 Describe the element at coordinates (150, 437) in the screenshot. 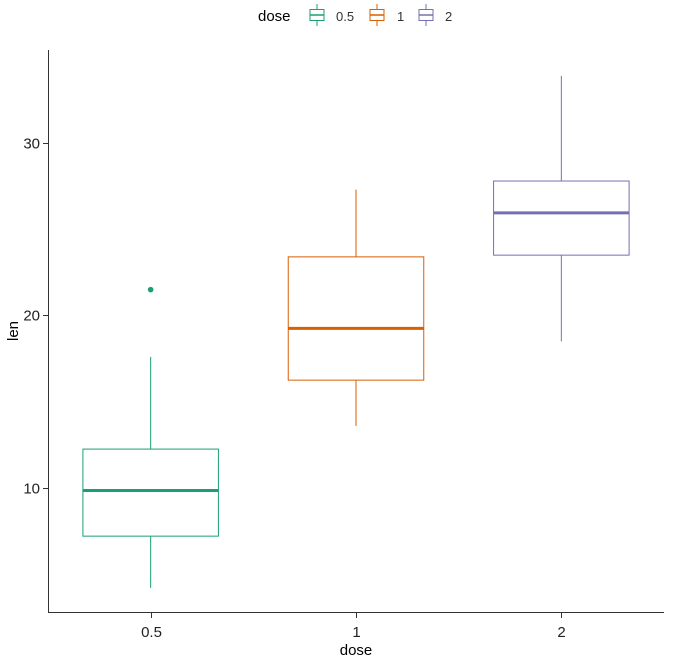

I see `box-group-0.5` at that location.